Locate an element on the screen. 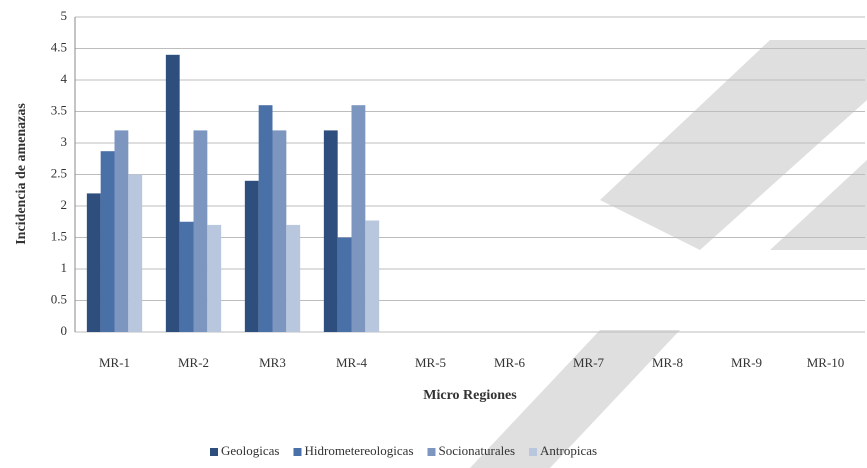  x-tick-label: MR-10 is located at coordinates (826, 362).